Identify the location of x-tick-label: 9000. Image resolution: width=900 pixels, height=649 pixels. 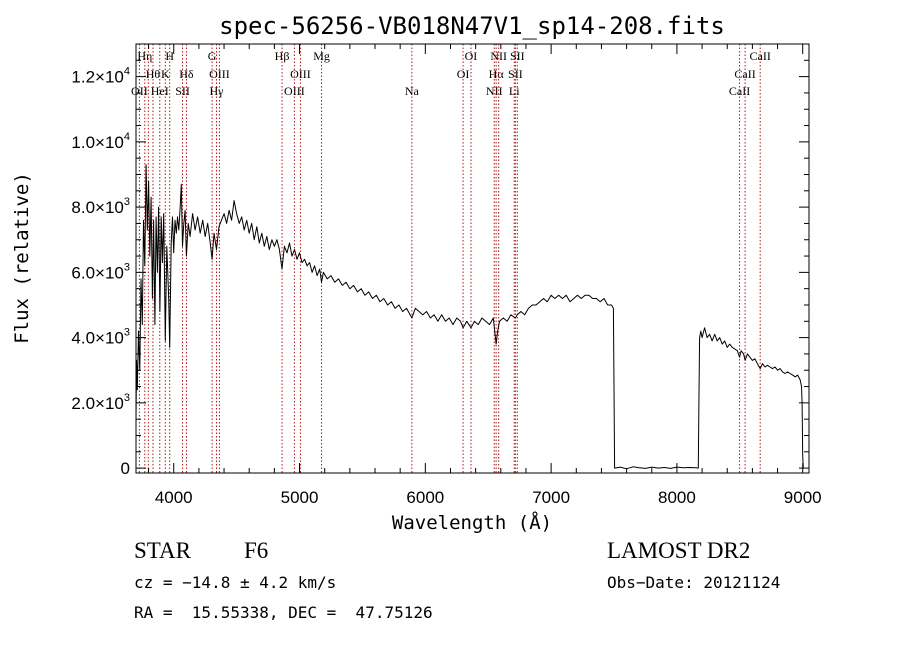
(803, 497).